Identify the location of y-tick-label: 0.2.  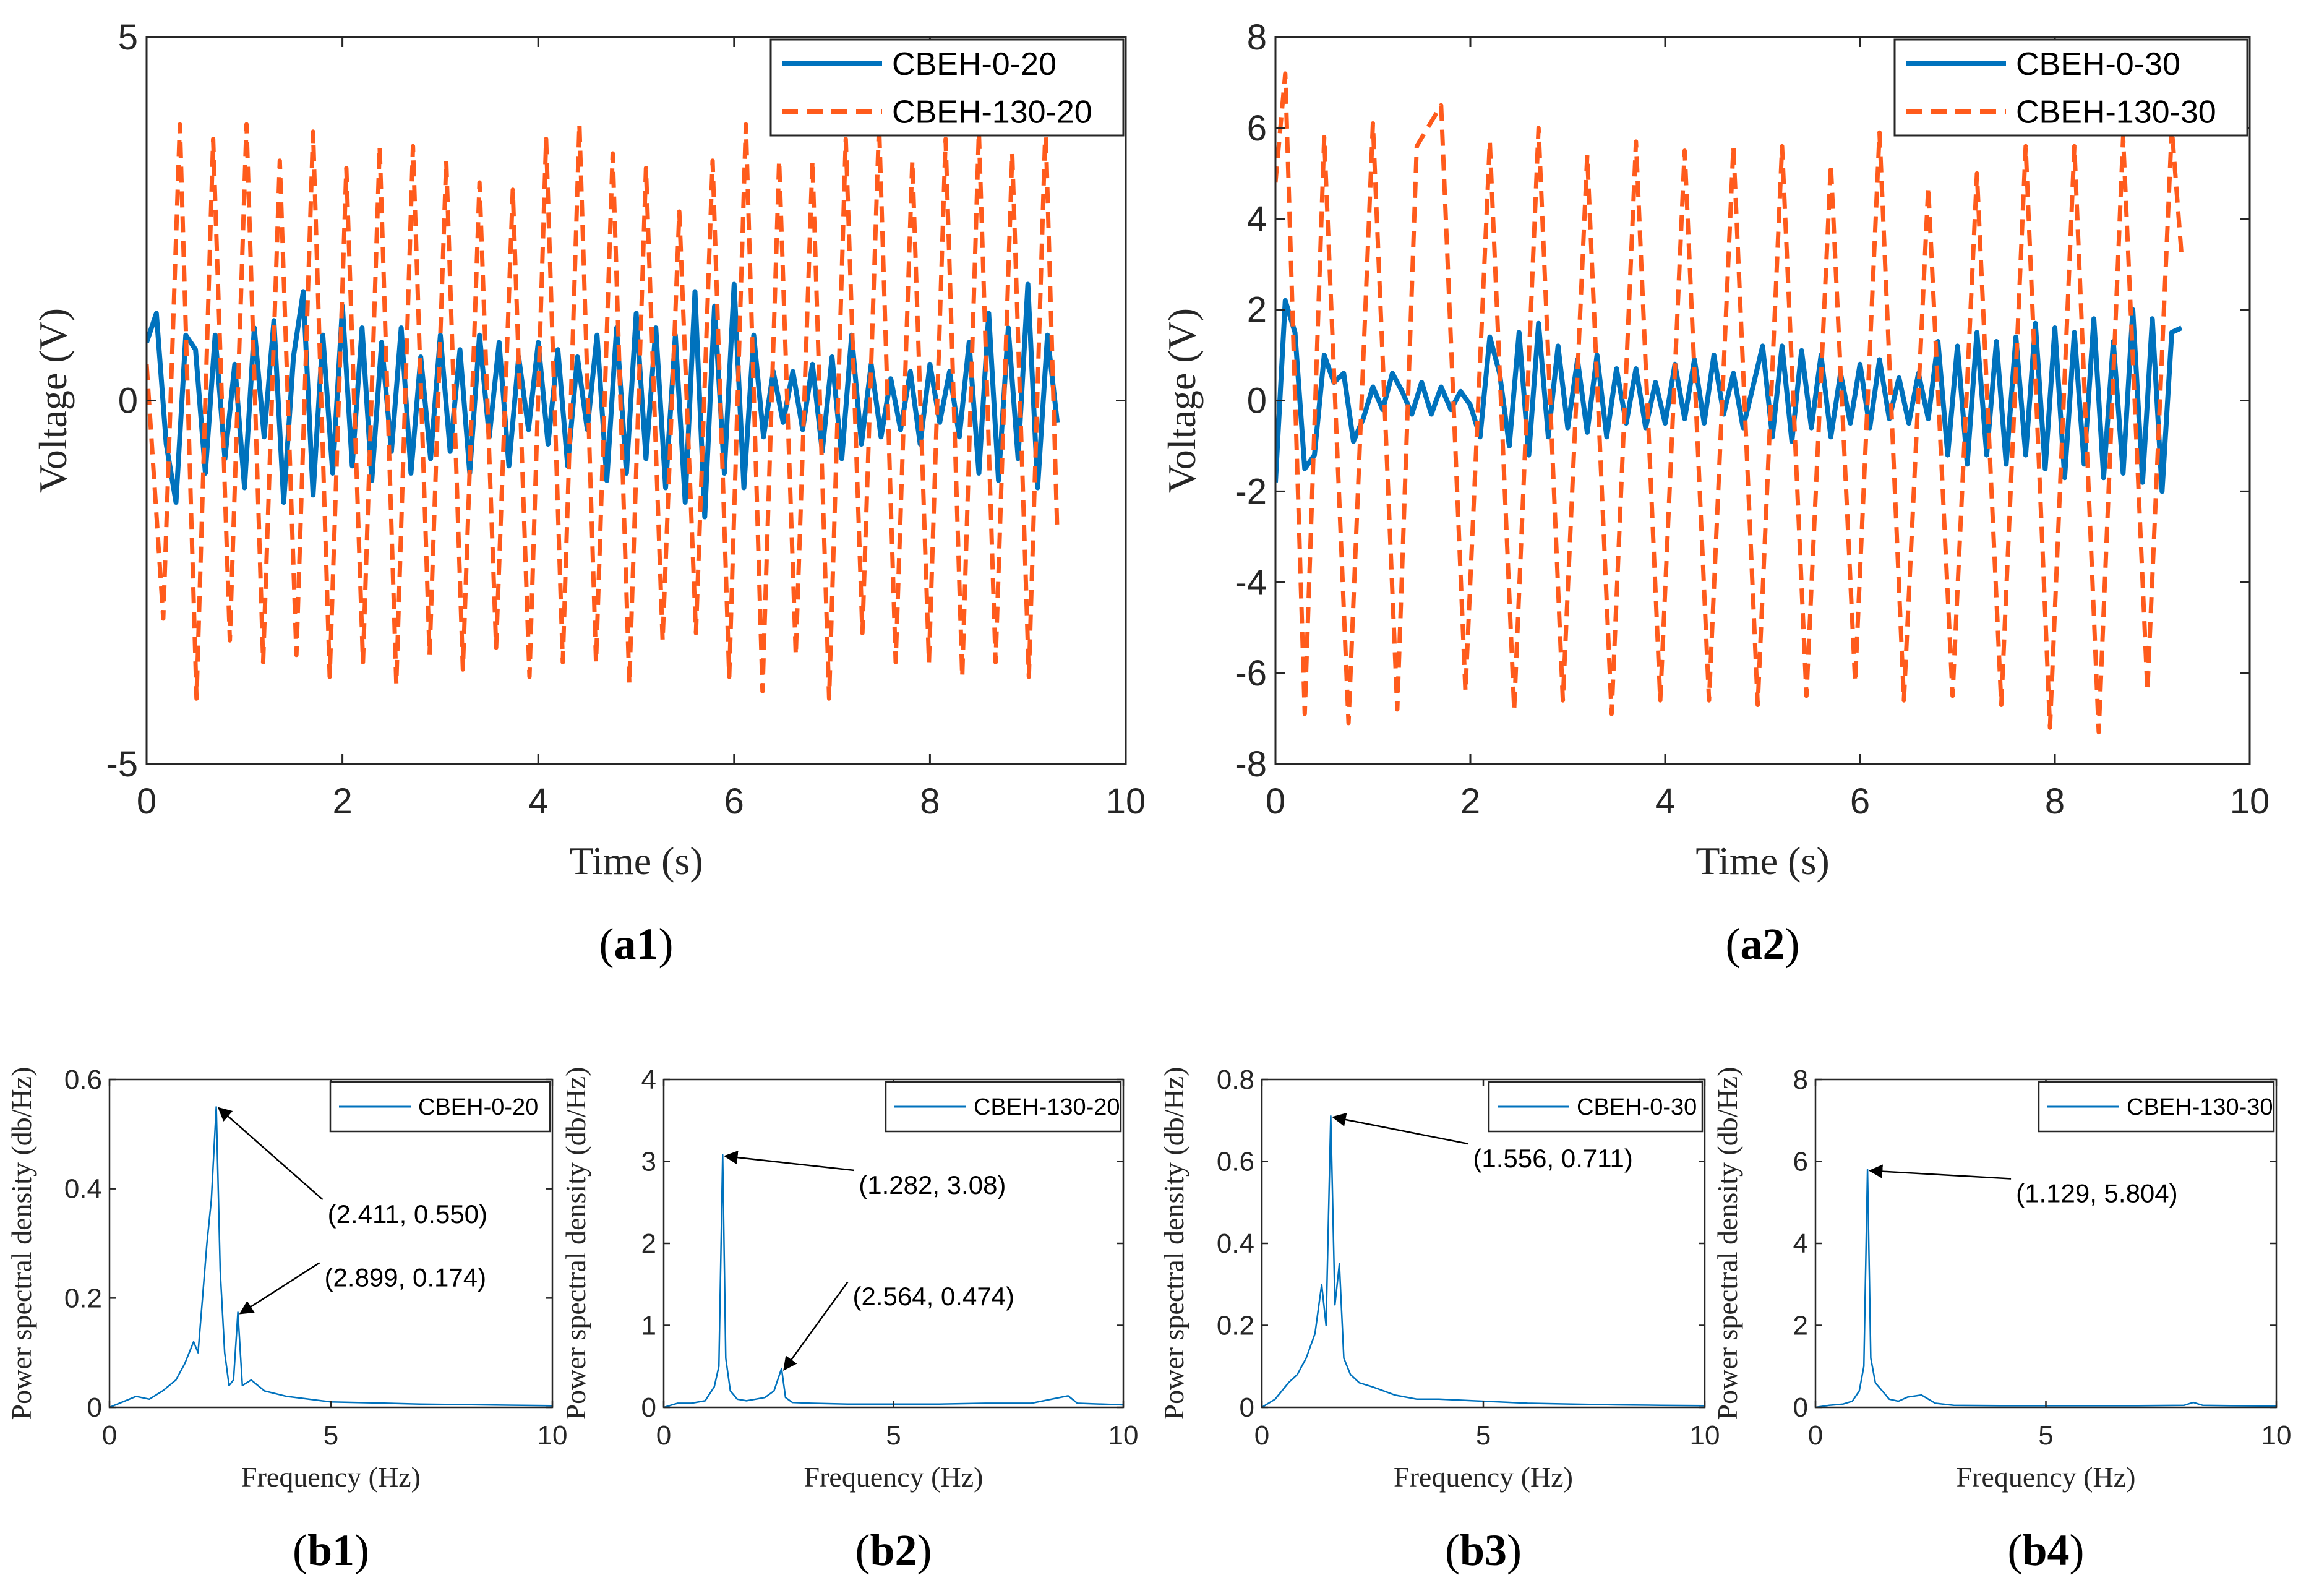
(1235, 1326).